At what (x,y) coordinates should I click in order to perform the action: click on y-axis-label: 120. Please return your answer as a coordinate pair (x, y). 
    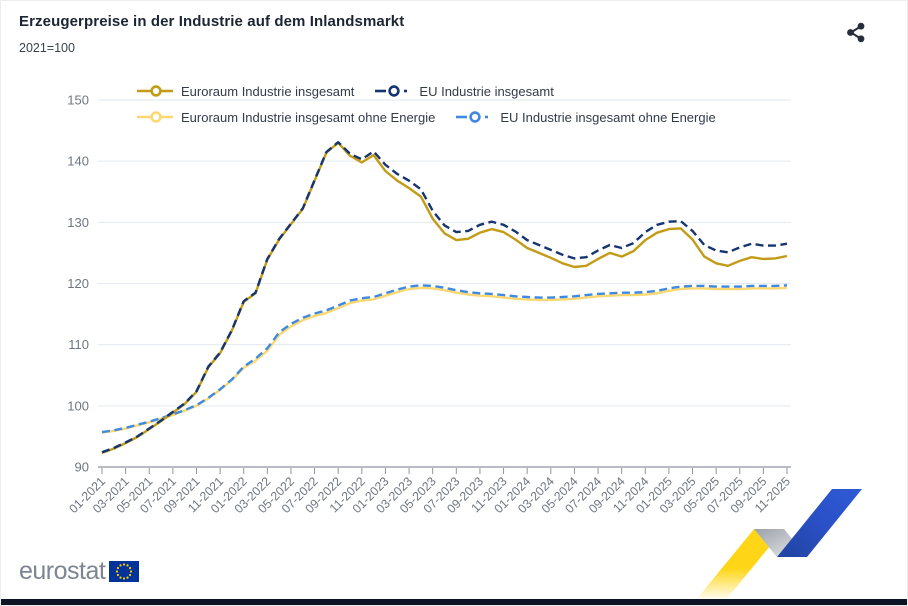
    Looking at the image, I should click on (78, 283).